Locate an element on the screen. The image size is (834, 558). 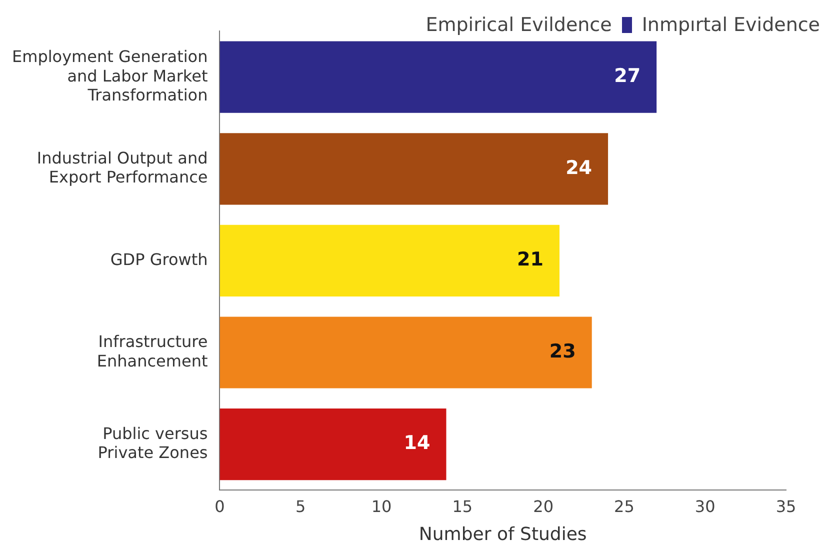
y-tick-label: GDP Growth is located at coordinates (159, 259).